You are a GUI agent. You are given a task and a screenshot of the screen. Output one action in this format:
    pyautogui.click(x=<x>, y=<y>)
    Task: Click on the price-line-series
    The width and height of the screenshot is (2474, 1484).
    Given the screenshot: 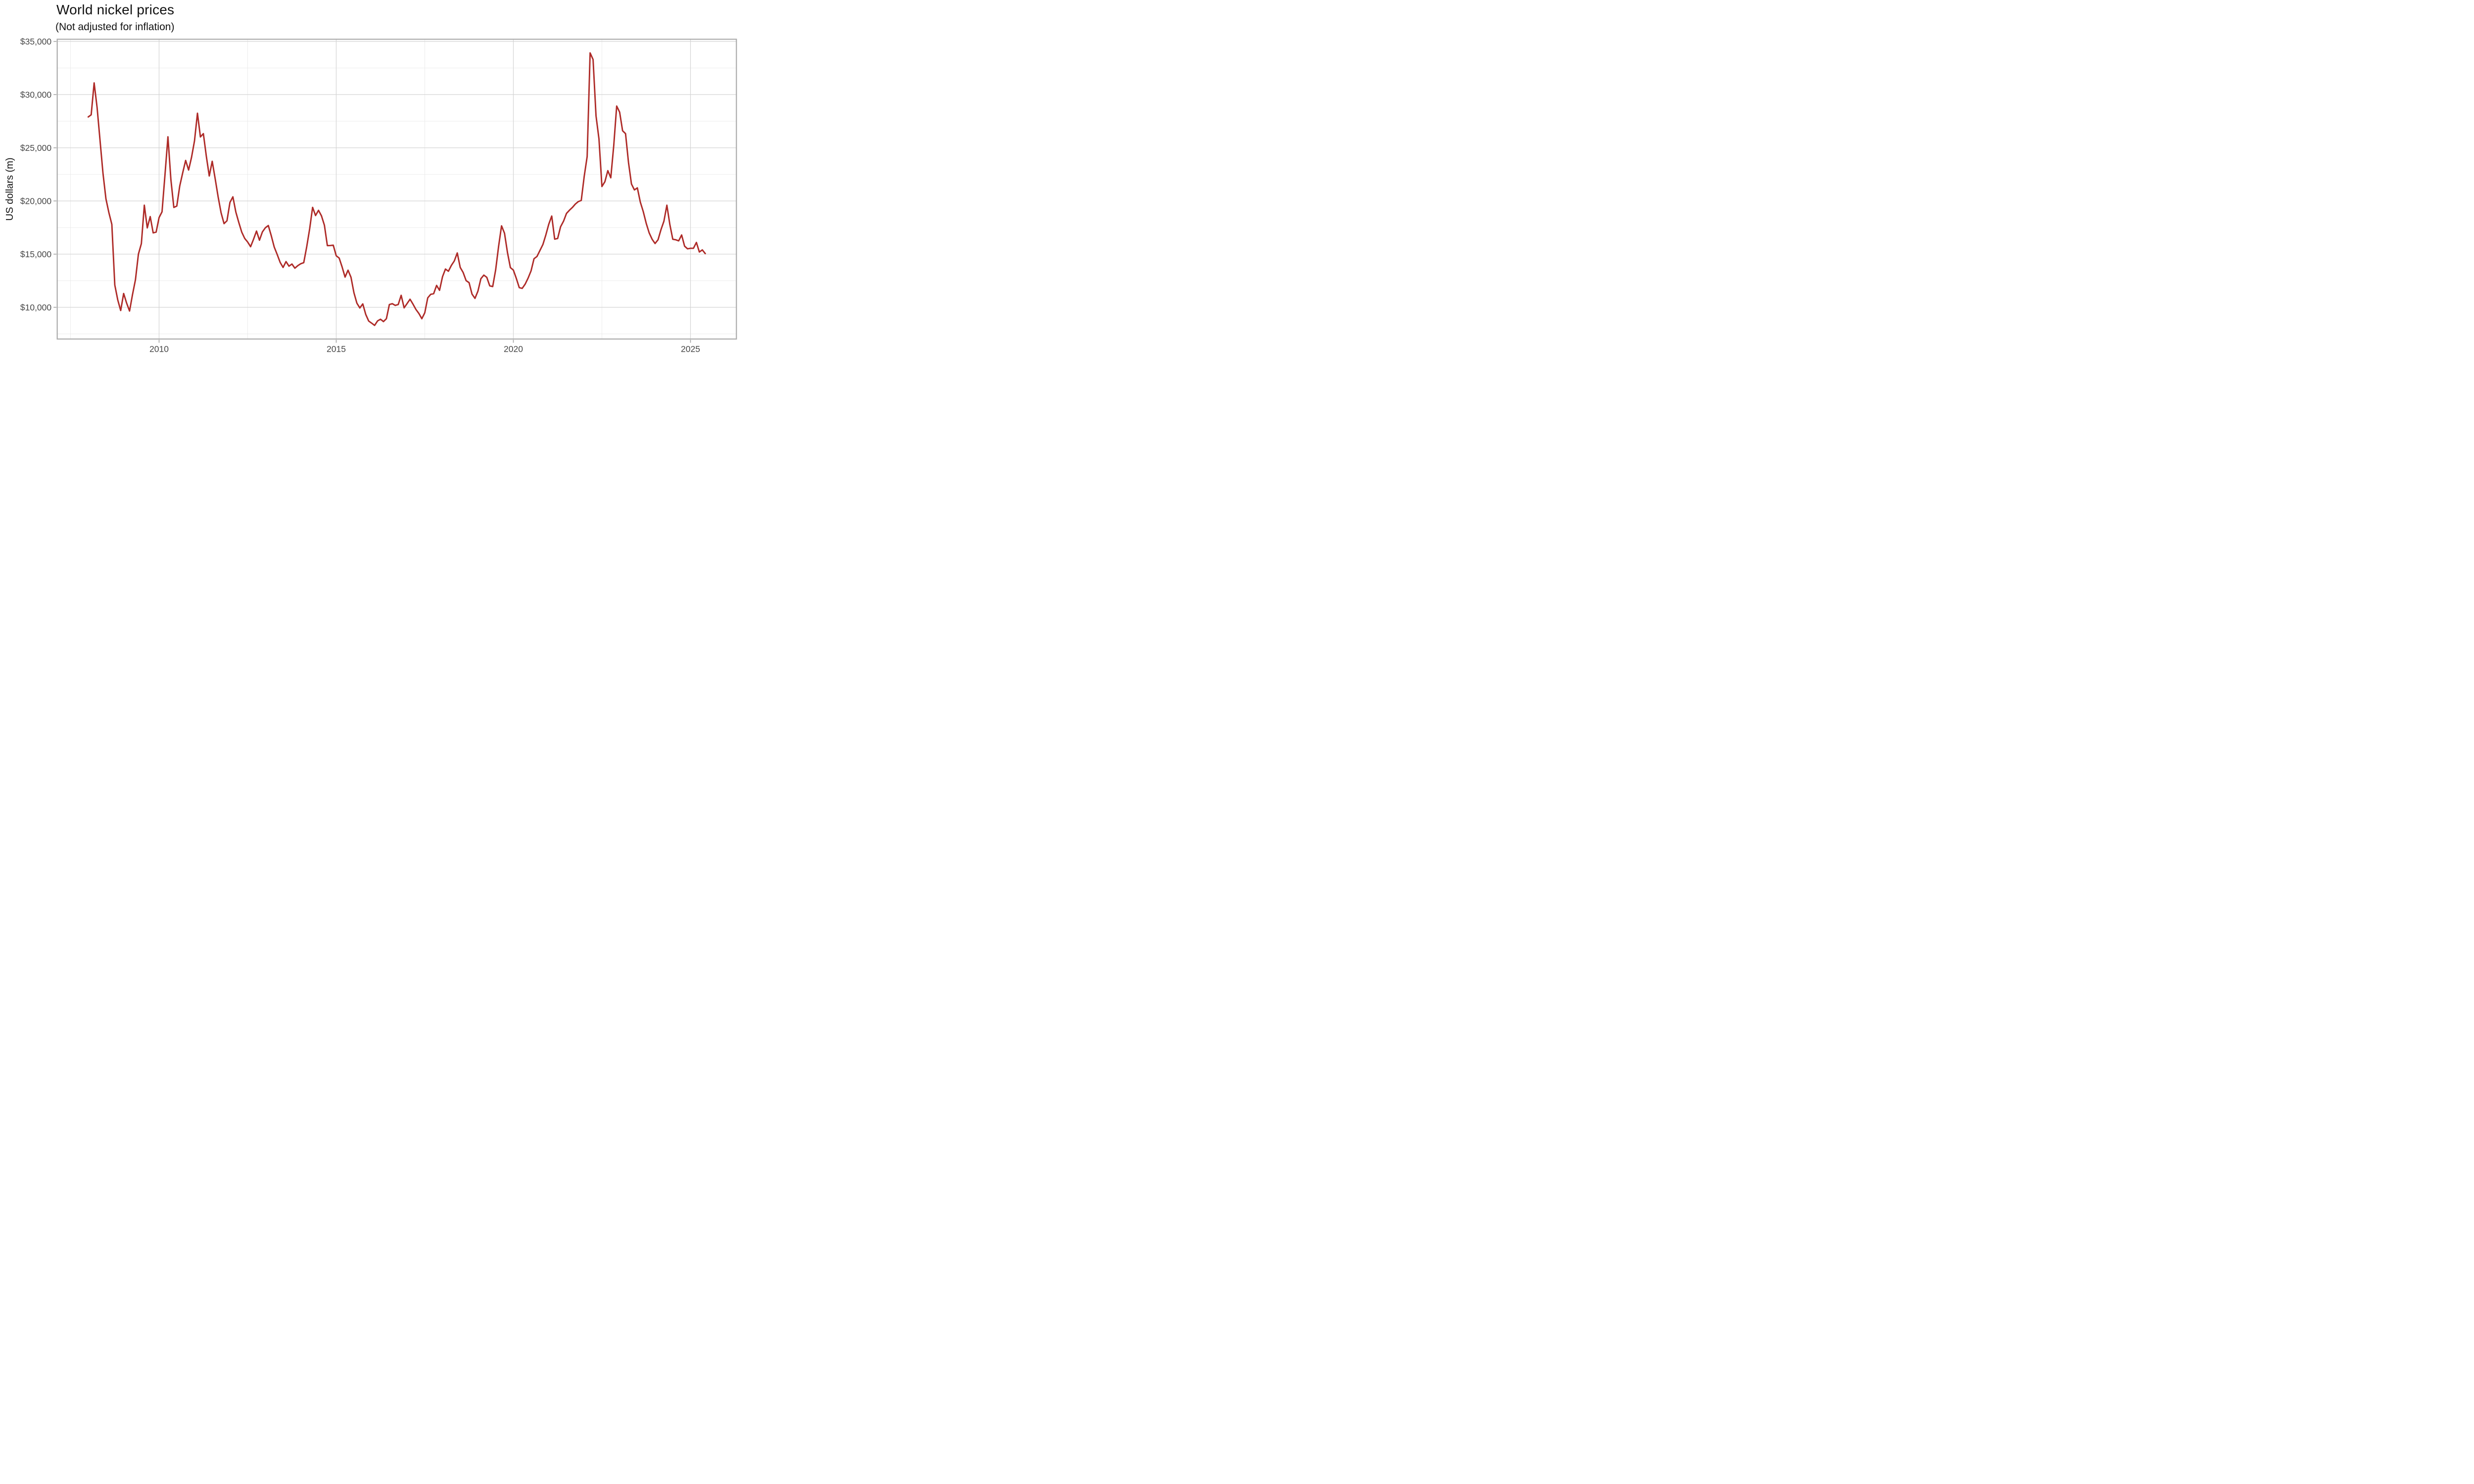 What is the action you would take?
    pyautogui.click(x=397, y=189)
    